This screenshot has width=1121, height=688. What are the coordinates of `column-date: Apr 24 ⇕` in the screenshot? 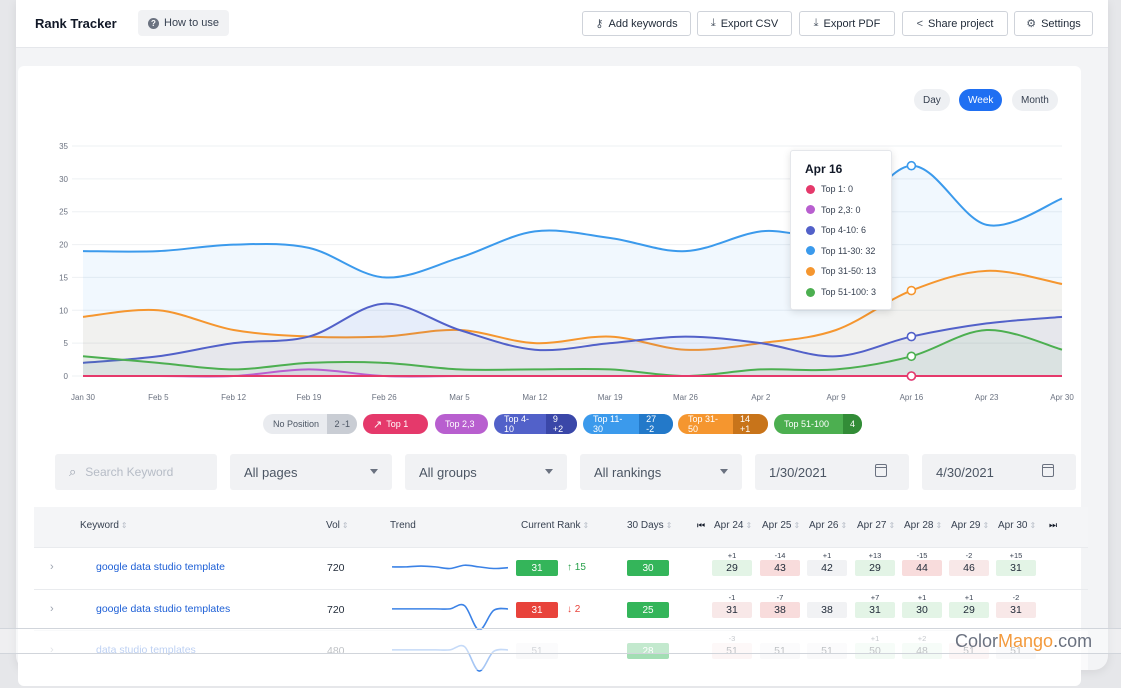 It's located at (733, 525).